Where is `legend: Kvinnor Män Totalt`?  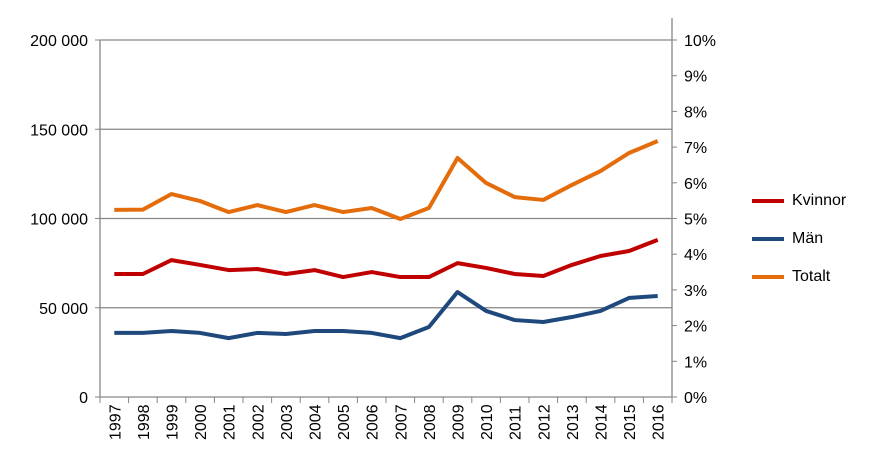
legend: Kvinnor Män Totalt is located at coordinates (799, 239).